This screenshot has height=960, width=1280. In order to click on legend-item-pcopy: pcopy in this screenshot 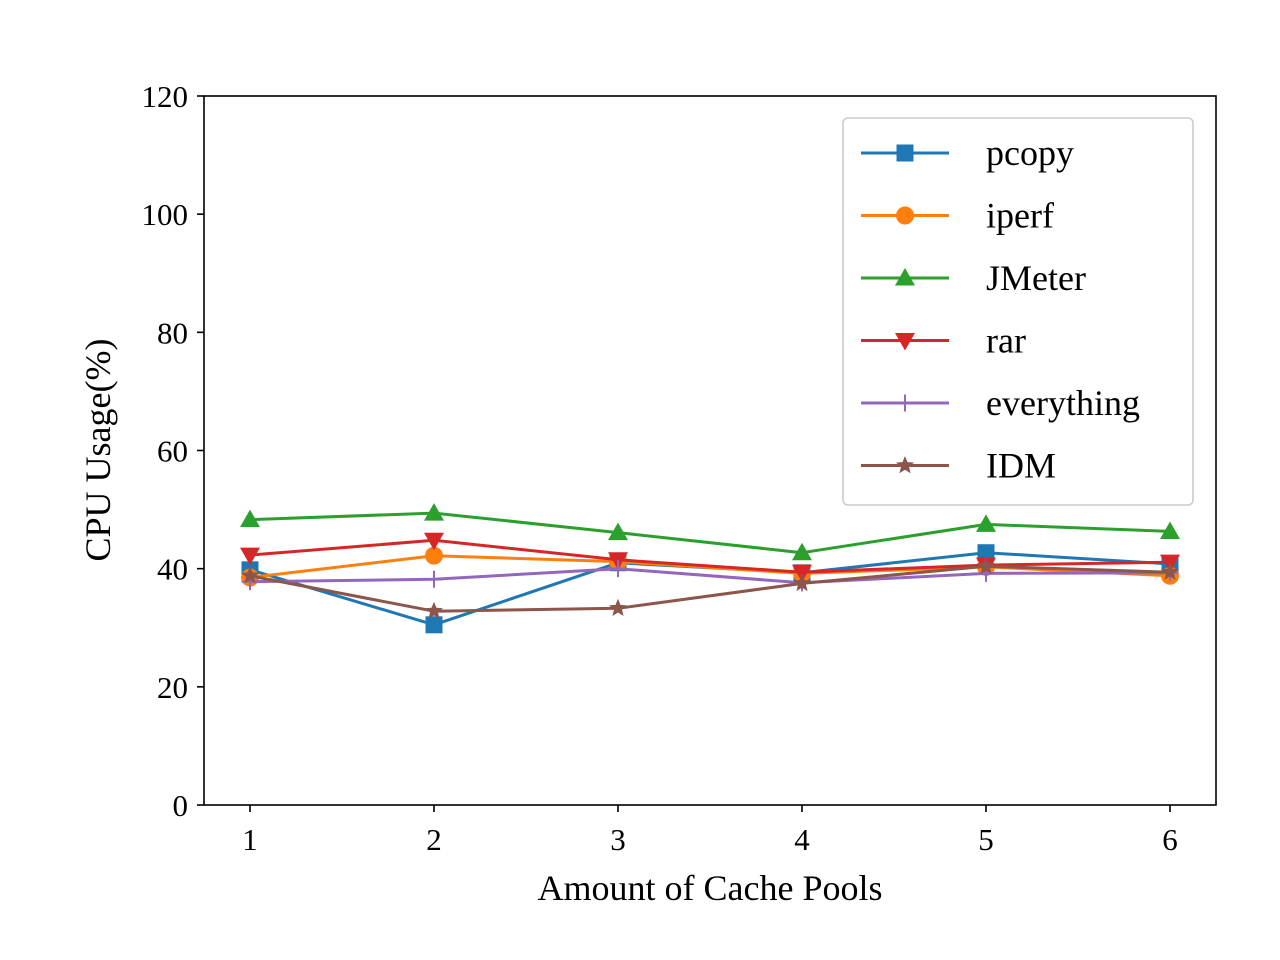, I will do `click(967, 153)`.